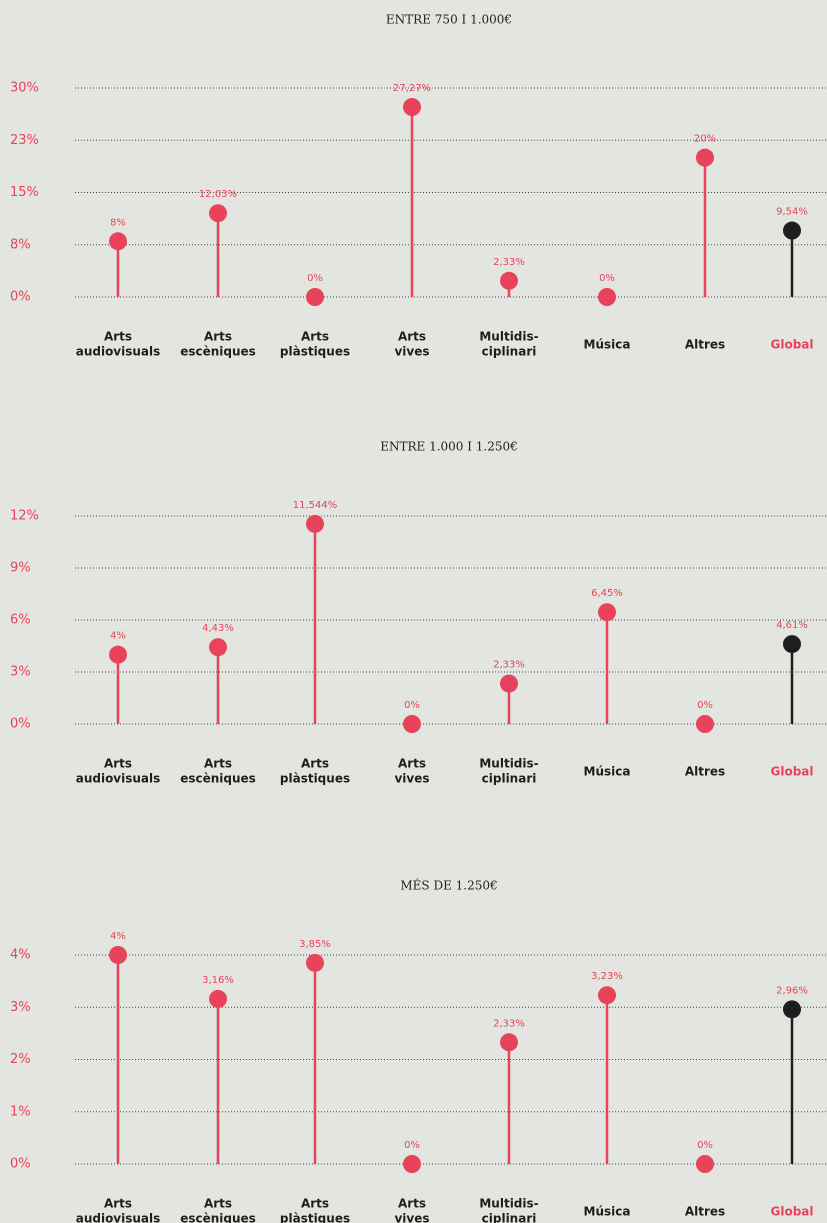 The width and height of the screenshot is (827, 1223). I want to click on y-tick-label: 6%, so click(20, 620).